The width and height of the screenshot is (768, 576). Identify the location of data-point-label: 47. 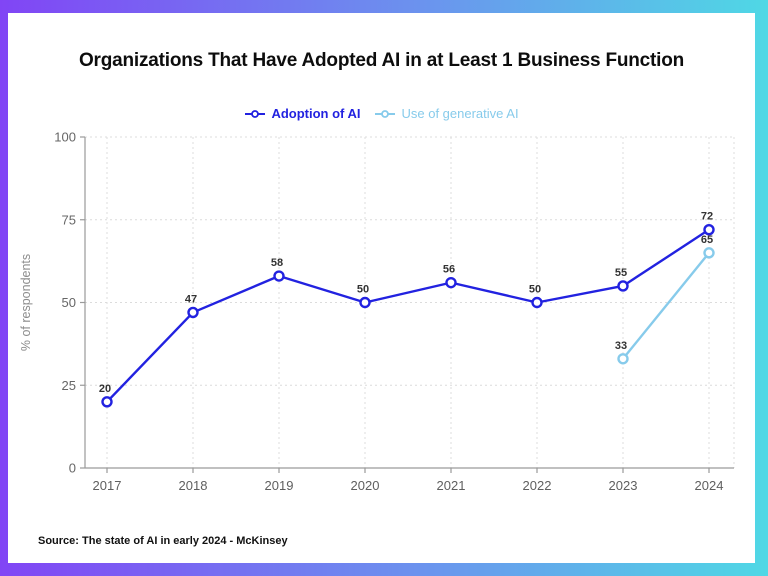
(191, 299).